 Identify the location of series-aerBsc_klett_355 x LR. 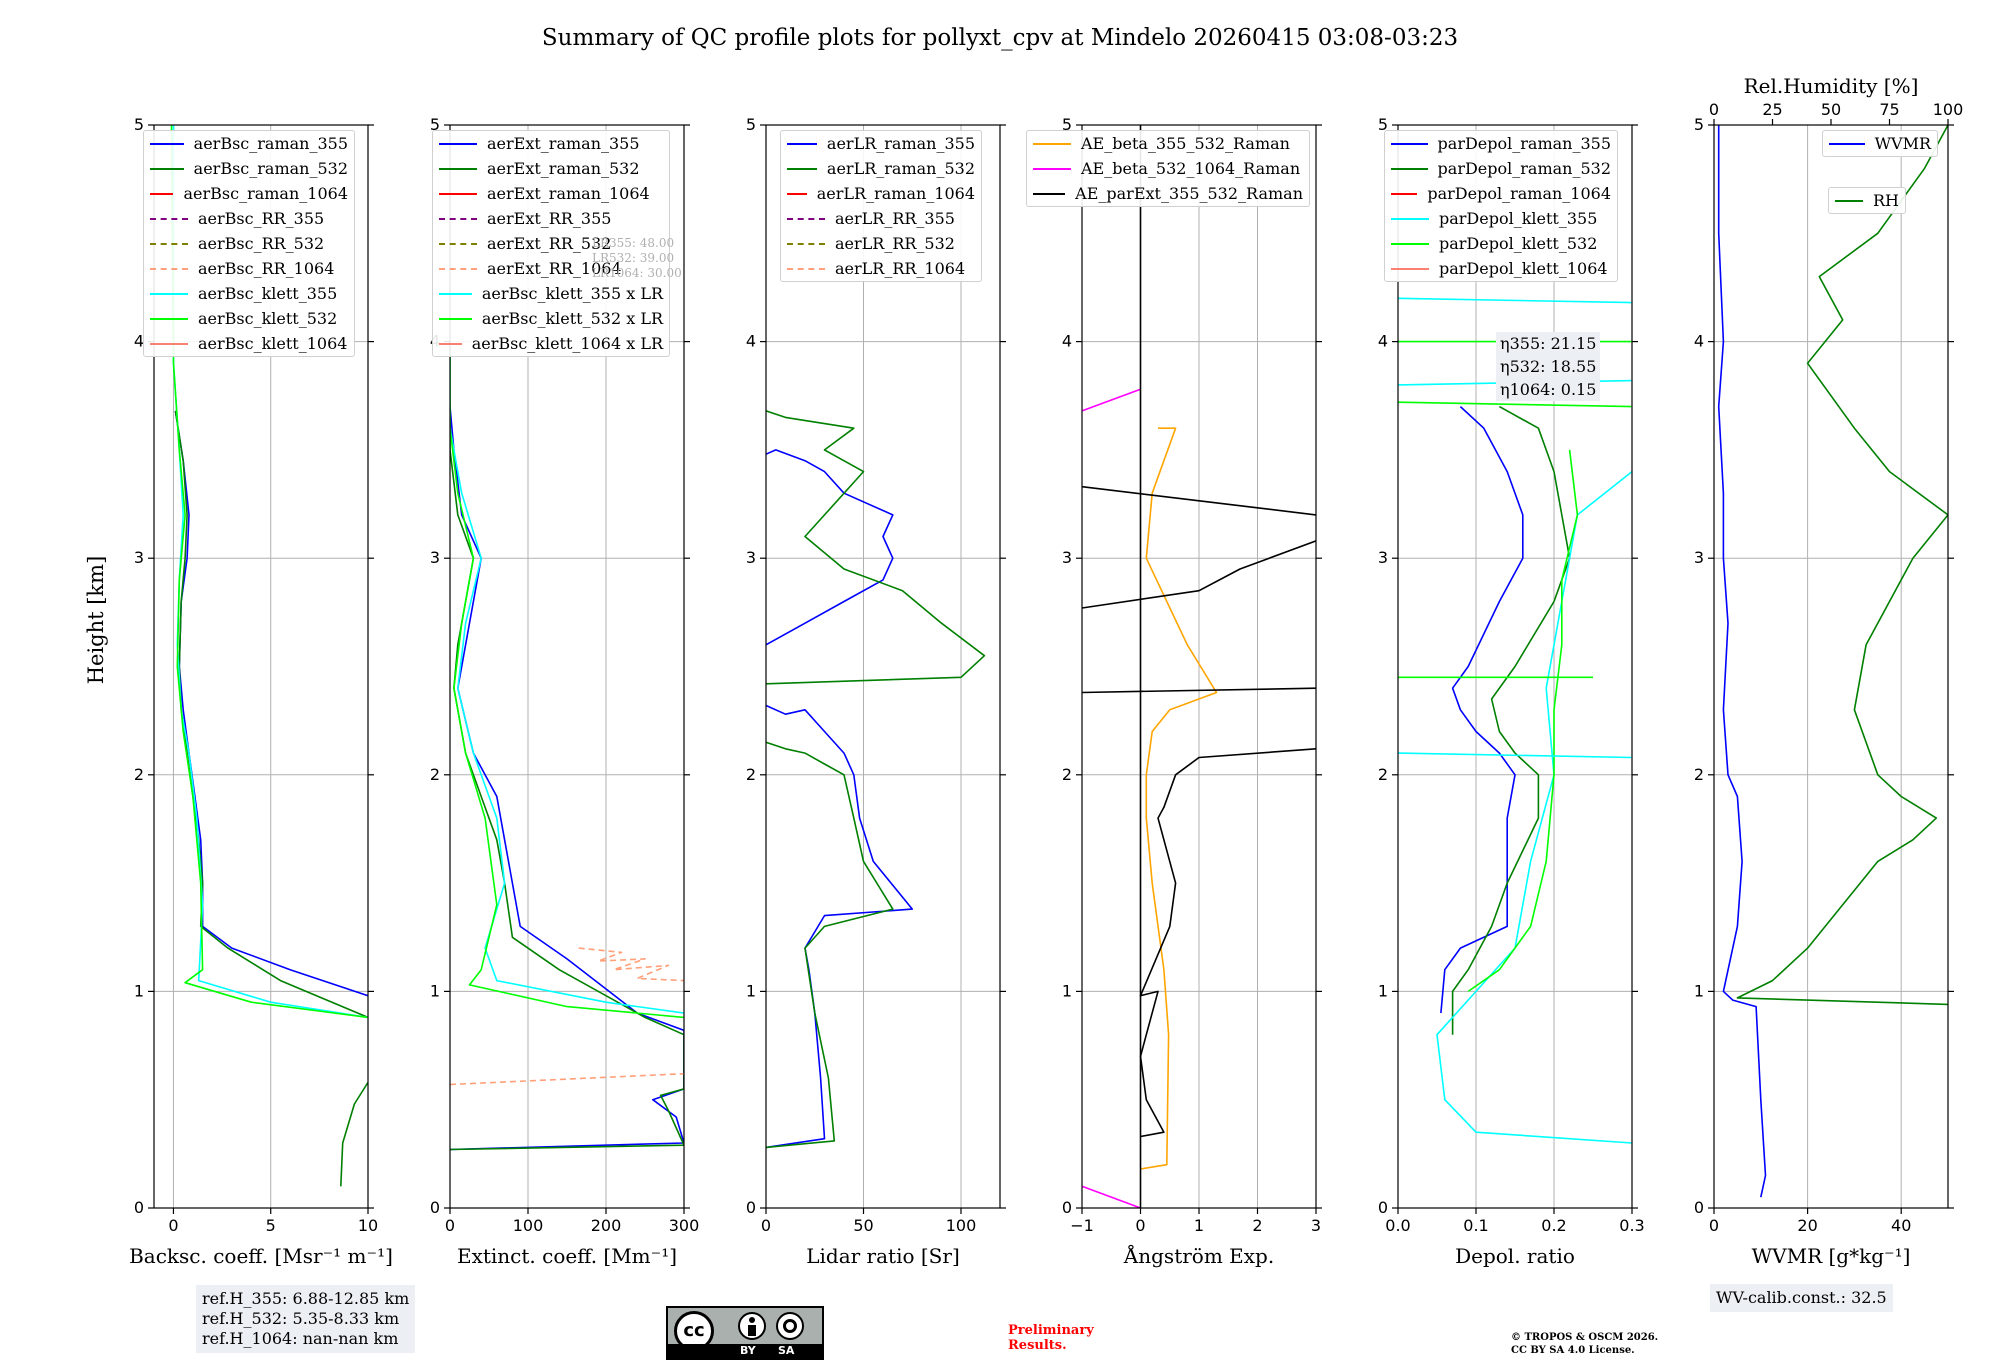
(567, 677).